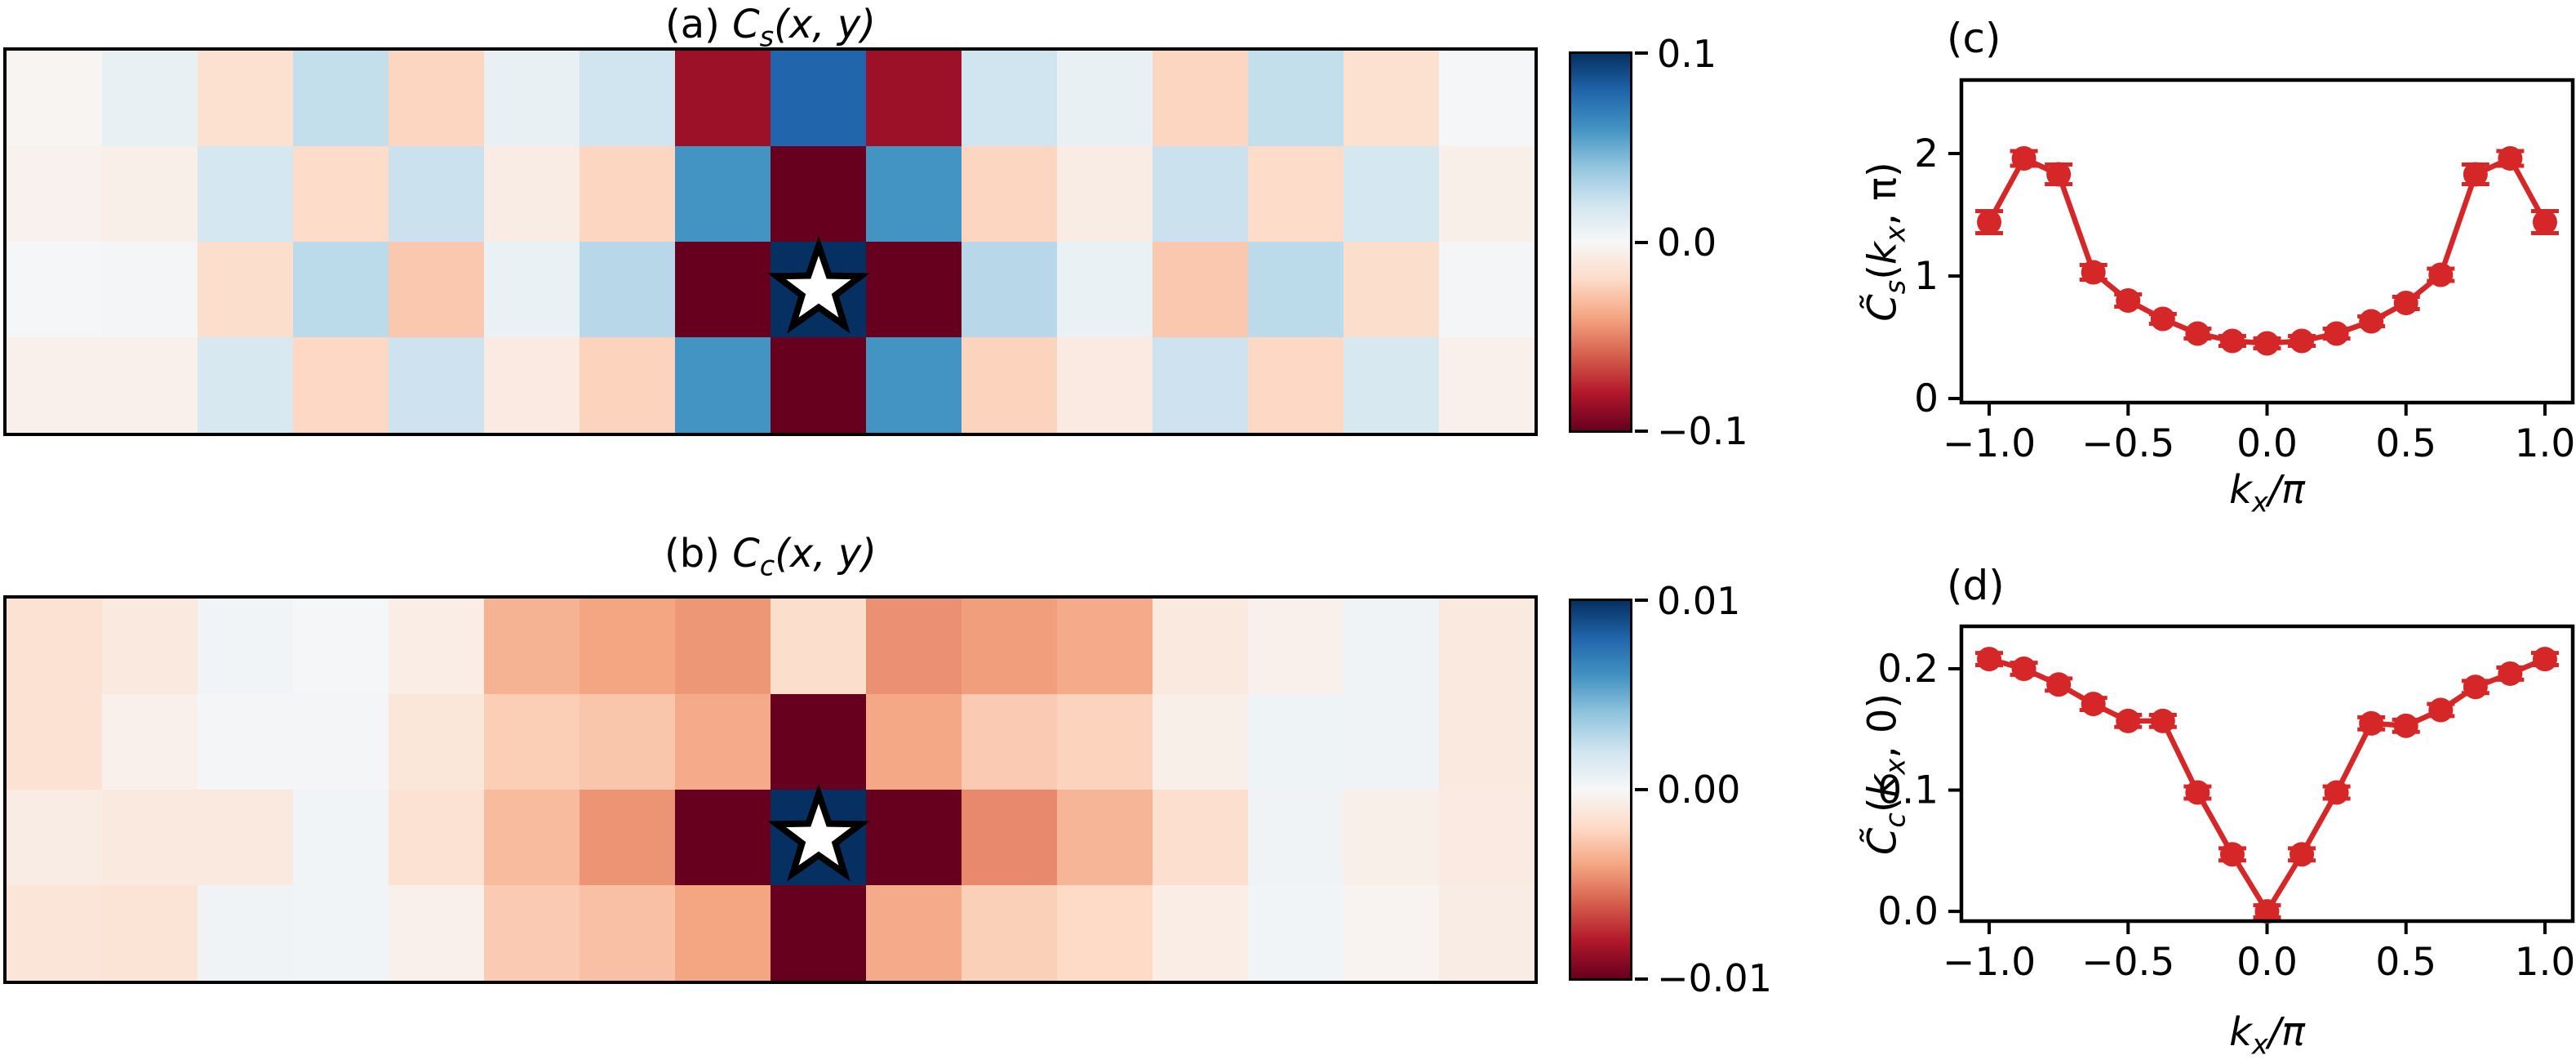  What do you see at coordinates (1926, 276) in the screenshot?
I see `y-tick-label: 1` at bounding box center [1926, 276].